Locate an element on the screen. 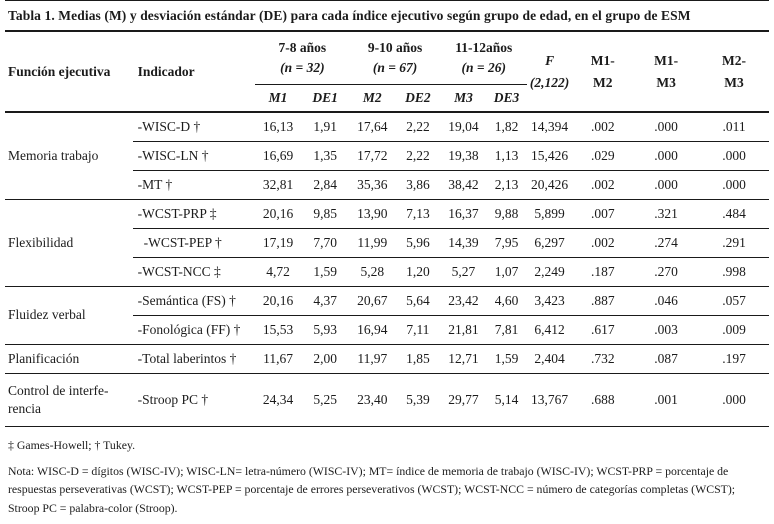 The height and width of the screenshot is (524, 774). value-cell: 1,85 is located at coordinates (418, 358).